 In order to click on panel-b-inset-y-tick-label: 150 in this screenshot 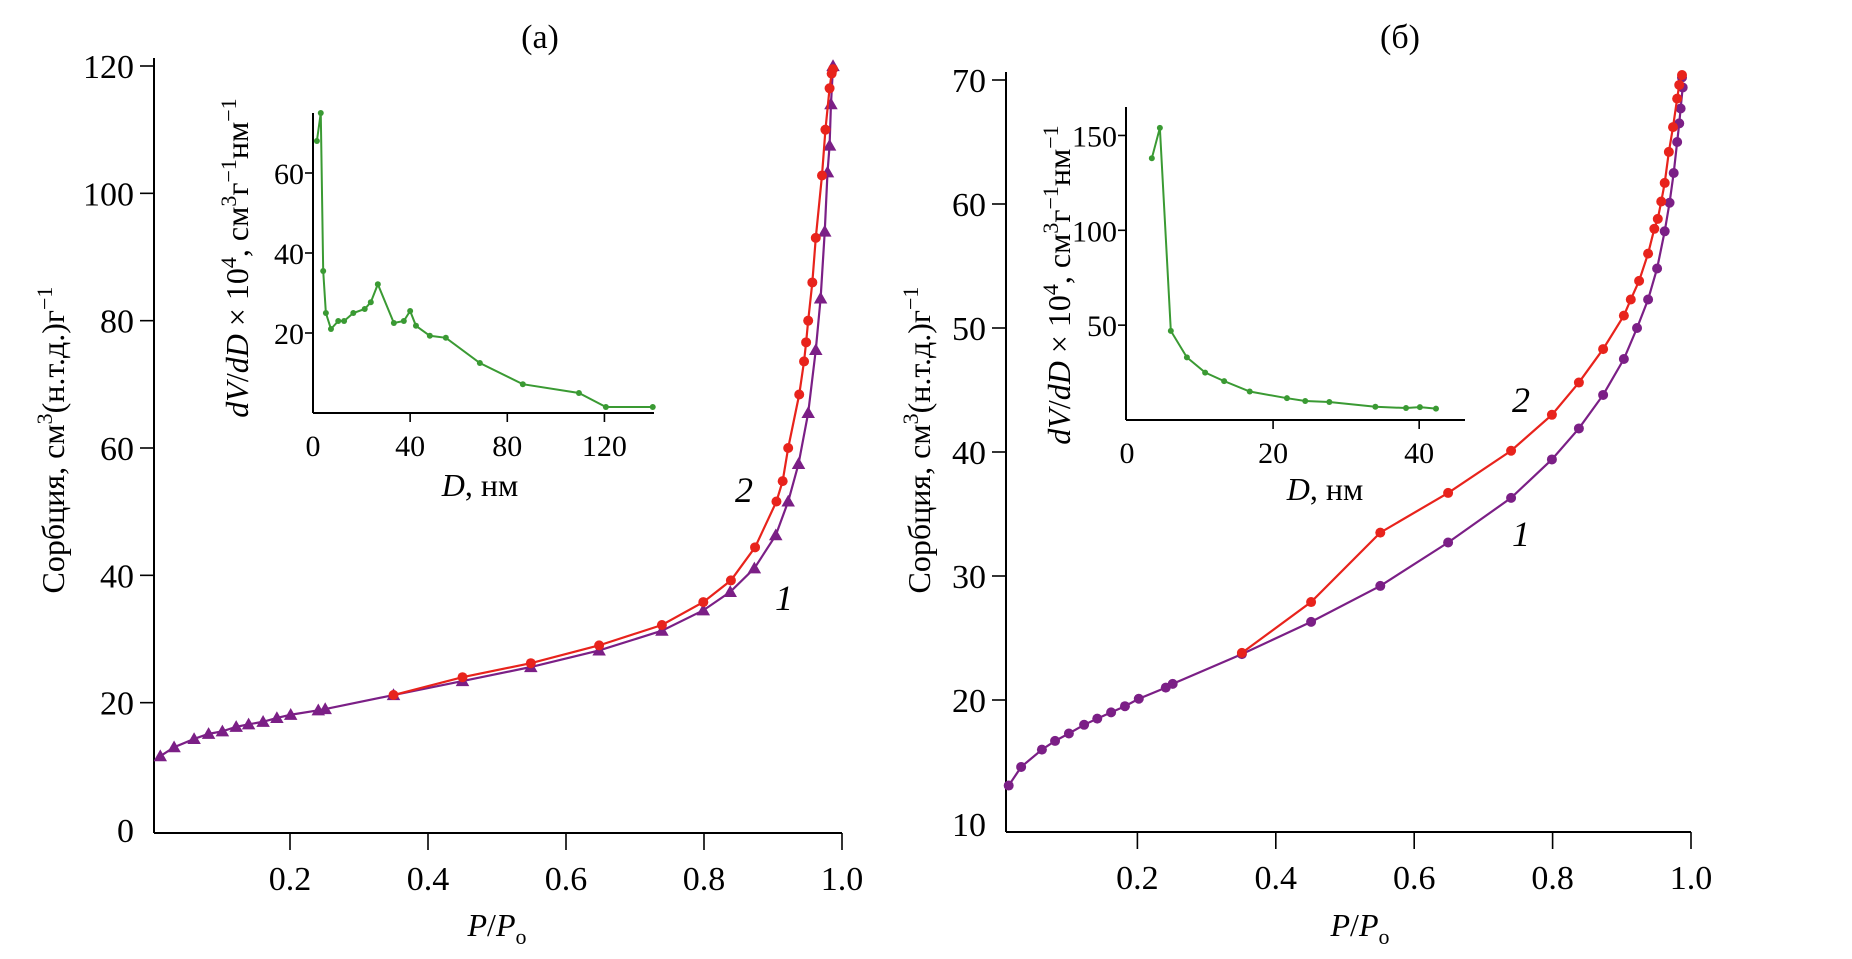, I will do `click(1094, 136)`.